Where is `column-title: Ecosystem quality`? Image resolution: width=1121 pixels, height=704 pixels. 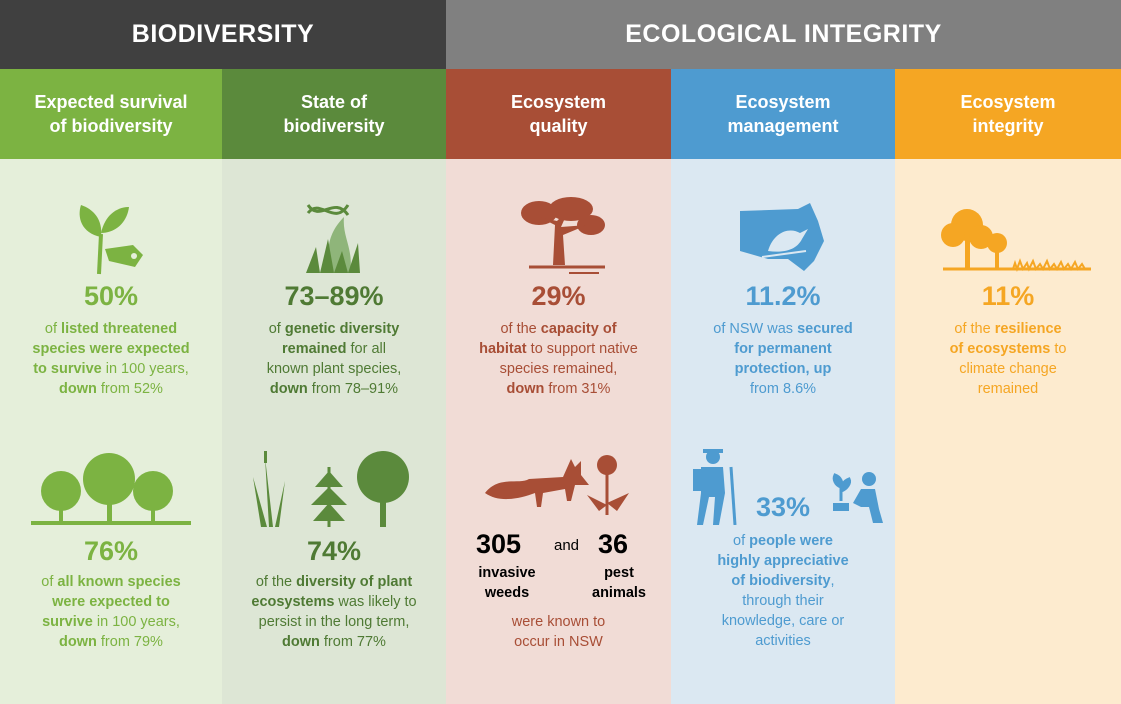 column-title: Ecosystem quality is located at coordinates (558, 114).